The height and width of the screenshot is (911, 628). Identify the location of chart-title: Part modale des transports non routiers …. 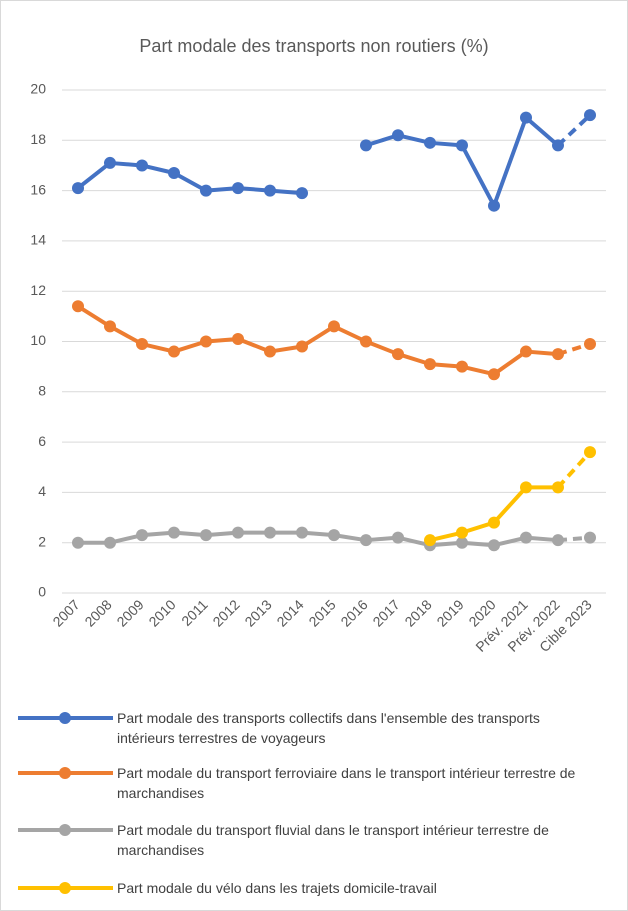
(313, 46).